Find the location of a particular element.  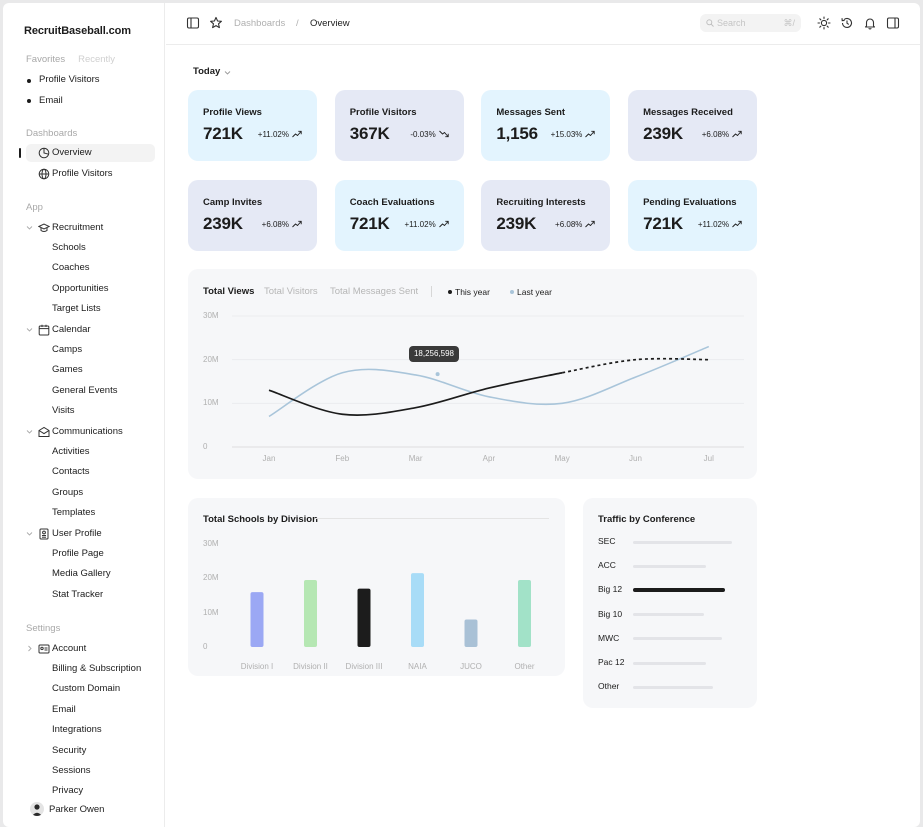

sidebar-item-target-lists: Target Lists is located at coordinates (76, 309).